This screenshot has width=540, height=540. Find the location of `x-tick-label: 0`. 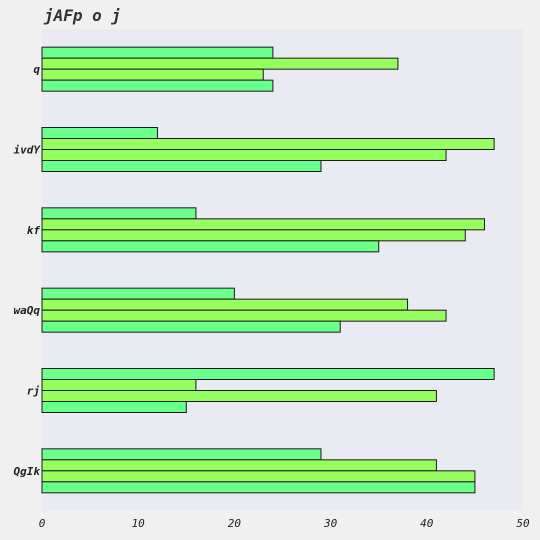

x-tick-label: 0 is located at coordinates (42, 523).